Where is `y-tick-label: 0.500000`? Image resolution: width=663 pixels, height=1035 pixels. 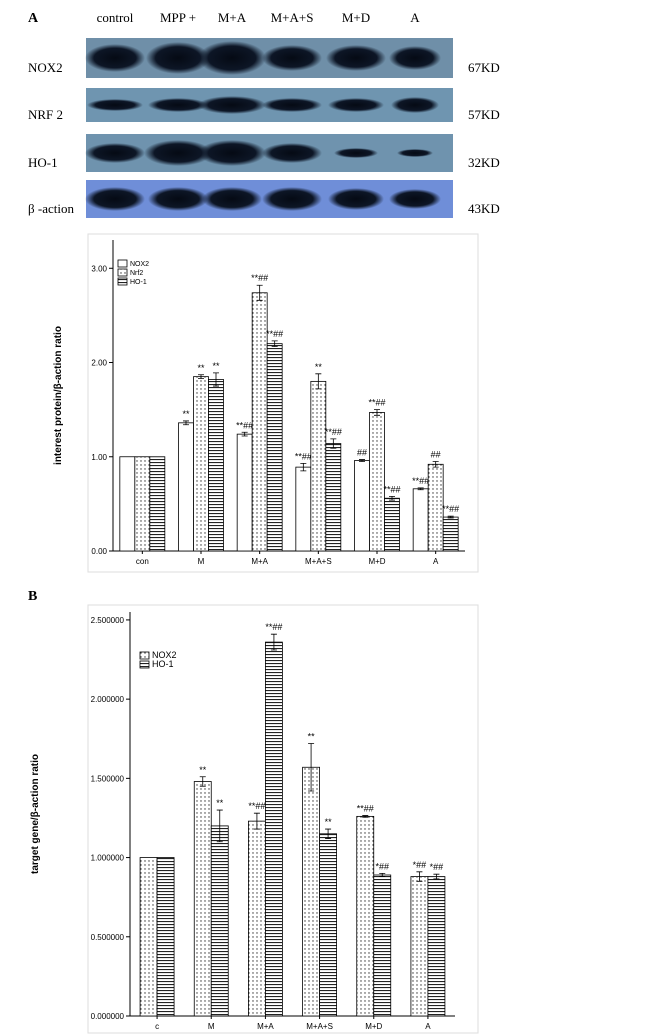 y-tick-label: 0.500000 is located at coordinates (108, 937).